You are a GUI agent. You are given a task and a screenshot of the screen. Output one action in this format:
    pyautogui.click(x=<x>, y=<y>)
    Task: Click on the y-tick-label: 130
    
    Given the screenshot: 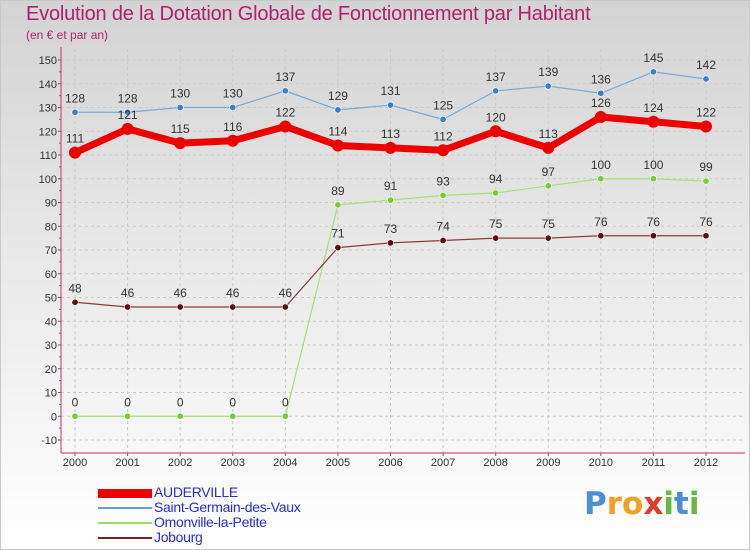 What is the action you would take?
    pyautogui.click(x=48, y=109)
    